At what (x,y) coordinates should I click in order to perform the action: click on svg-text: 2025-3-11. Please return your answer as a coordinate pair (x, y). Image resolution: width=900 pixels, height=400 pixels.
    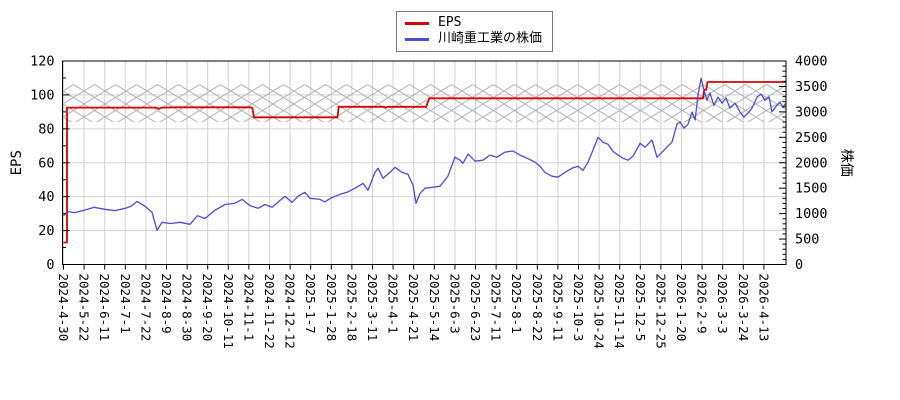
    Looking at the image, I should click on (372, 308).